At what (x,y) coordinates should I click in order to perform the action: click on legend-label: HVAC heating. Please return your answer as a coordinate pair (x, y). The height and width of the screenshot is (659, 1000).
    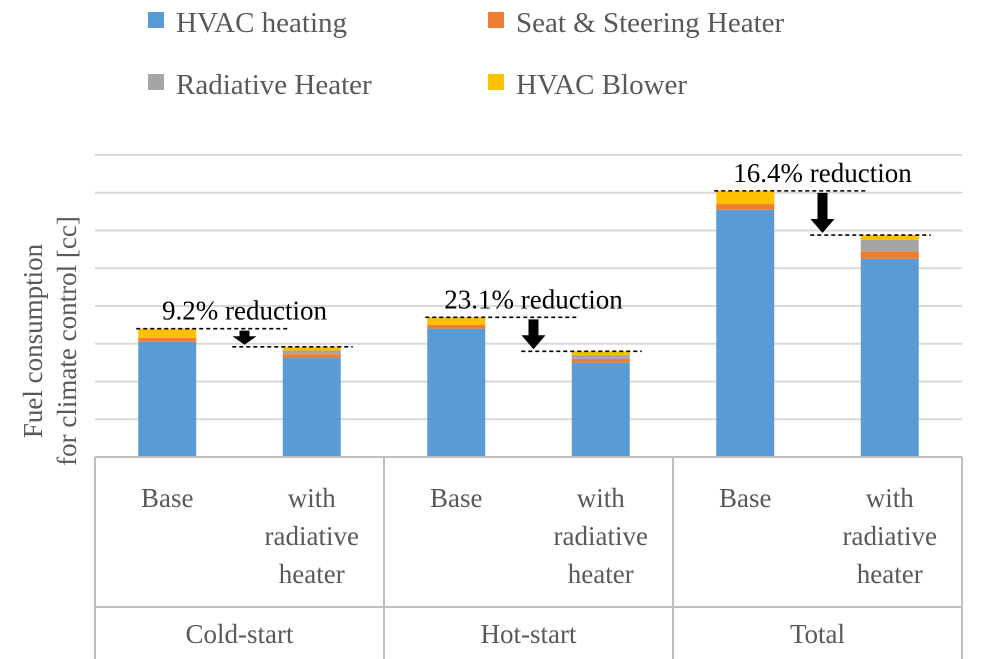
    Looking at the image, I should click on (261, 23).